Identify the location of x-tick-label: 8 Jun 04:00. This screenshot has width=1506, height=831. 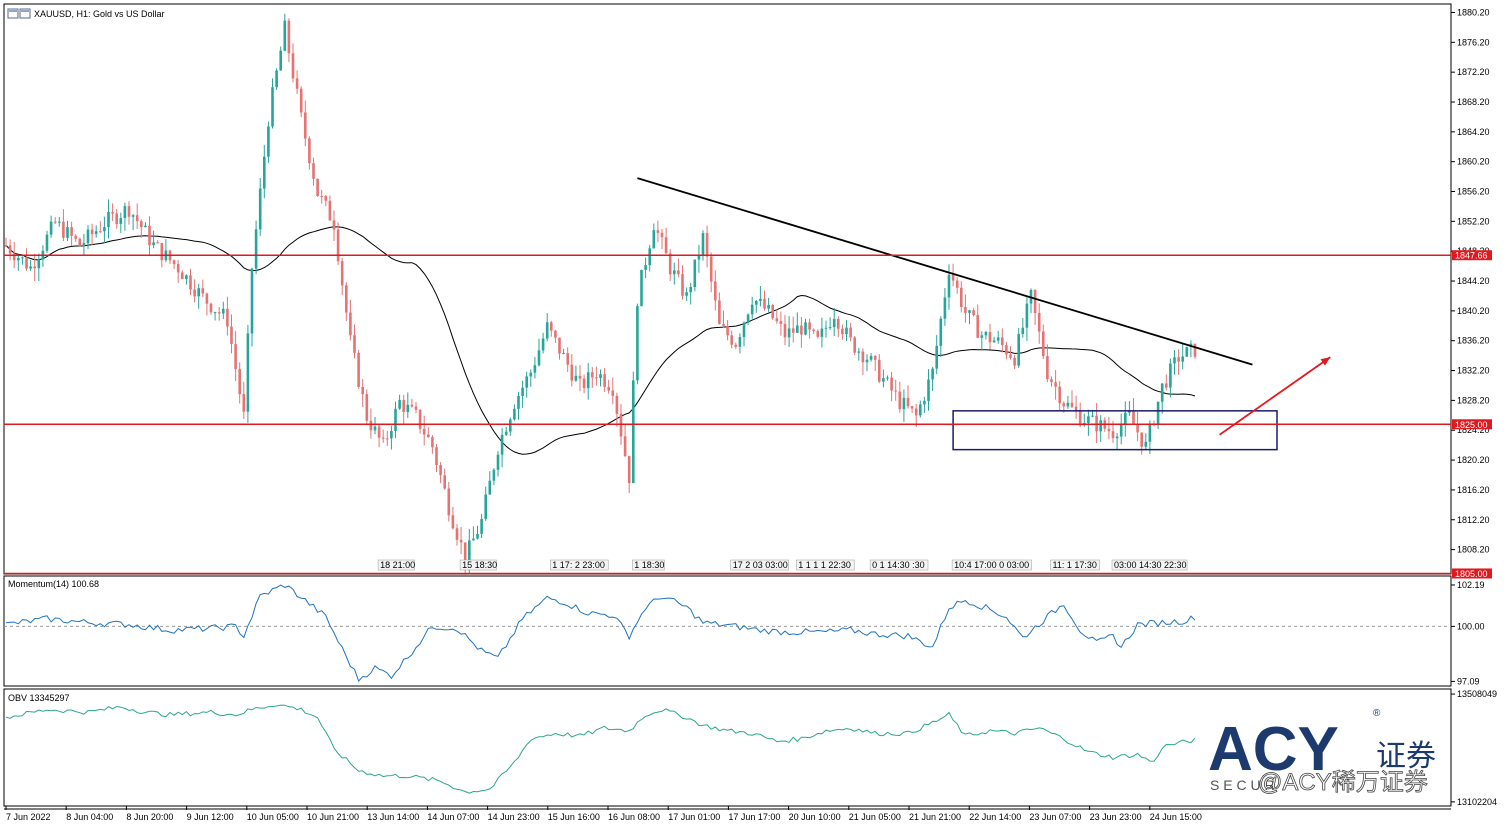
(89, 817).